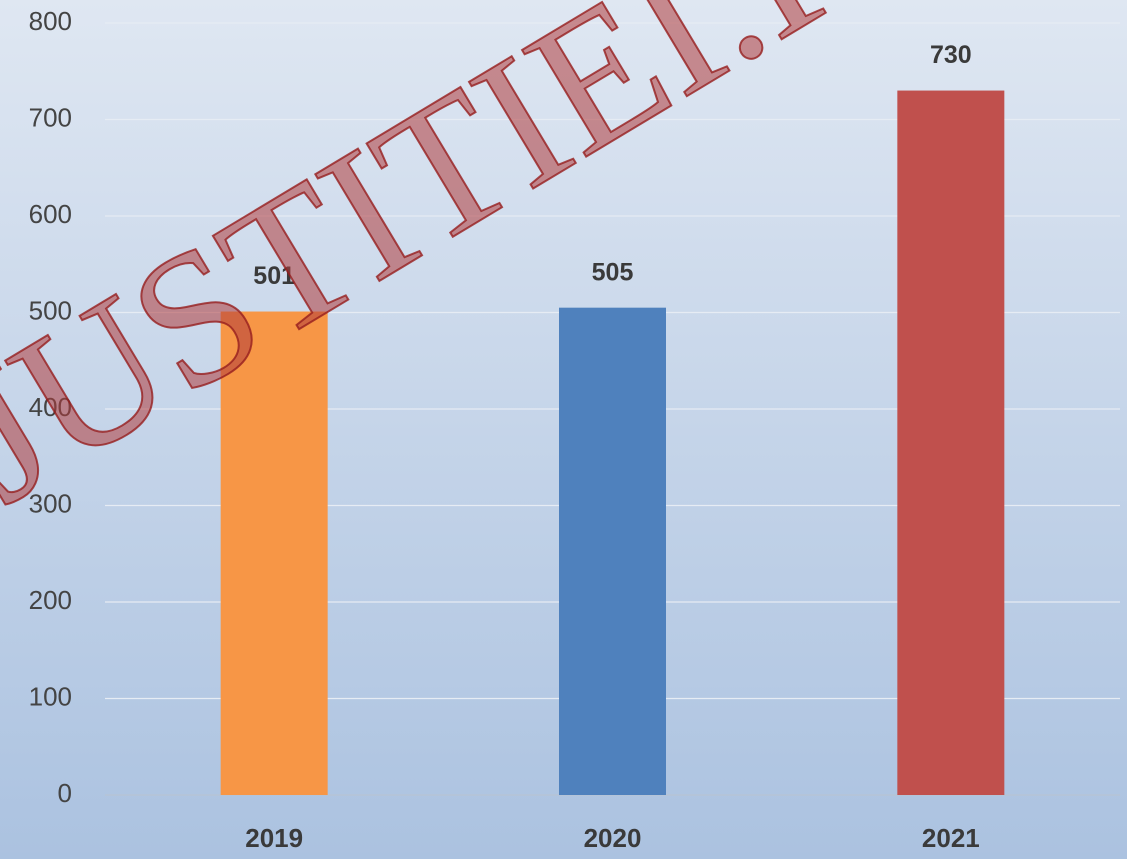 This screenshot has width=1127, height=859. What do you see at coordinates (50, 310) in the screenshot?
I see `y-tick-label: 500` at bounding box center [50, 310].